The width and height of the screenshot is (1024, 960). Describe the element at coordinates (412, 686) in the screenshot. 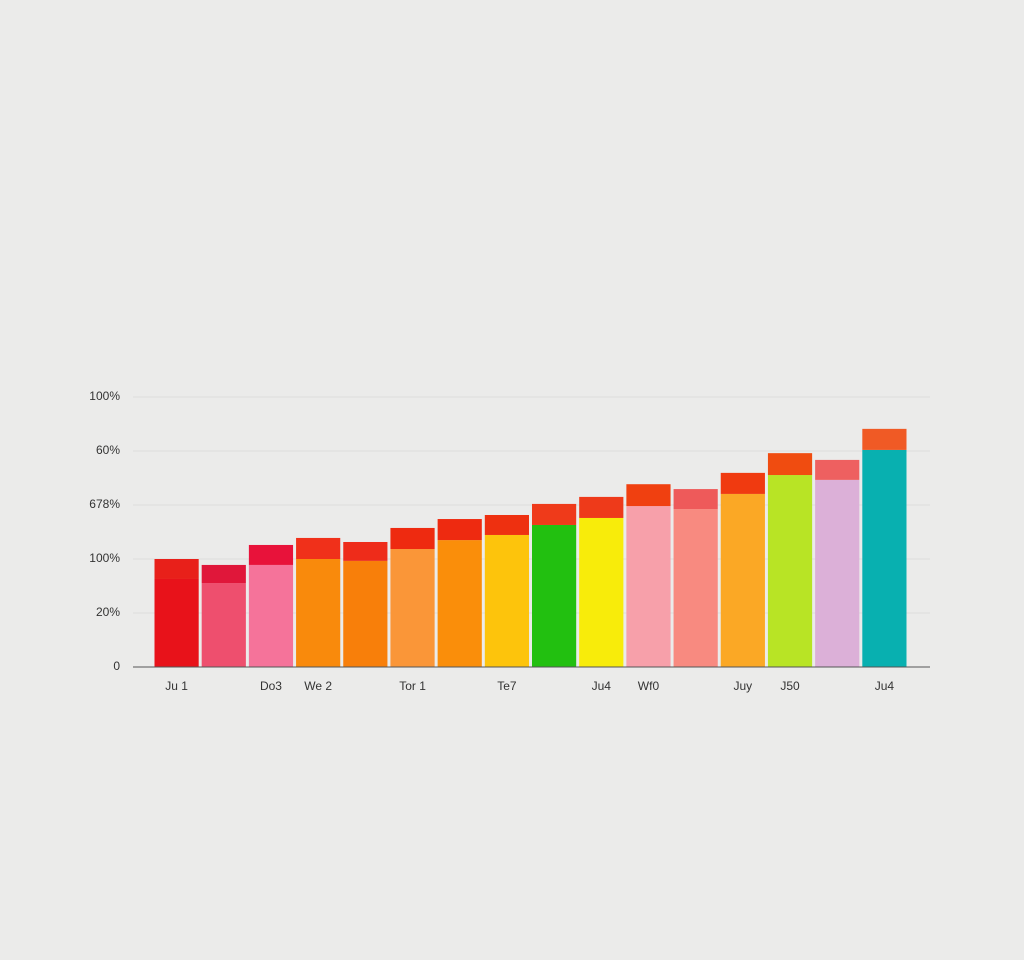

I see `x-tick-label: Tor 1` at that location.